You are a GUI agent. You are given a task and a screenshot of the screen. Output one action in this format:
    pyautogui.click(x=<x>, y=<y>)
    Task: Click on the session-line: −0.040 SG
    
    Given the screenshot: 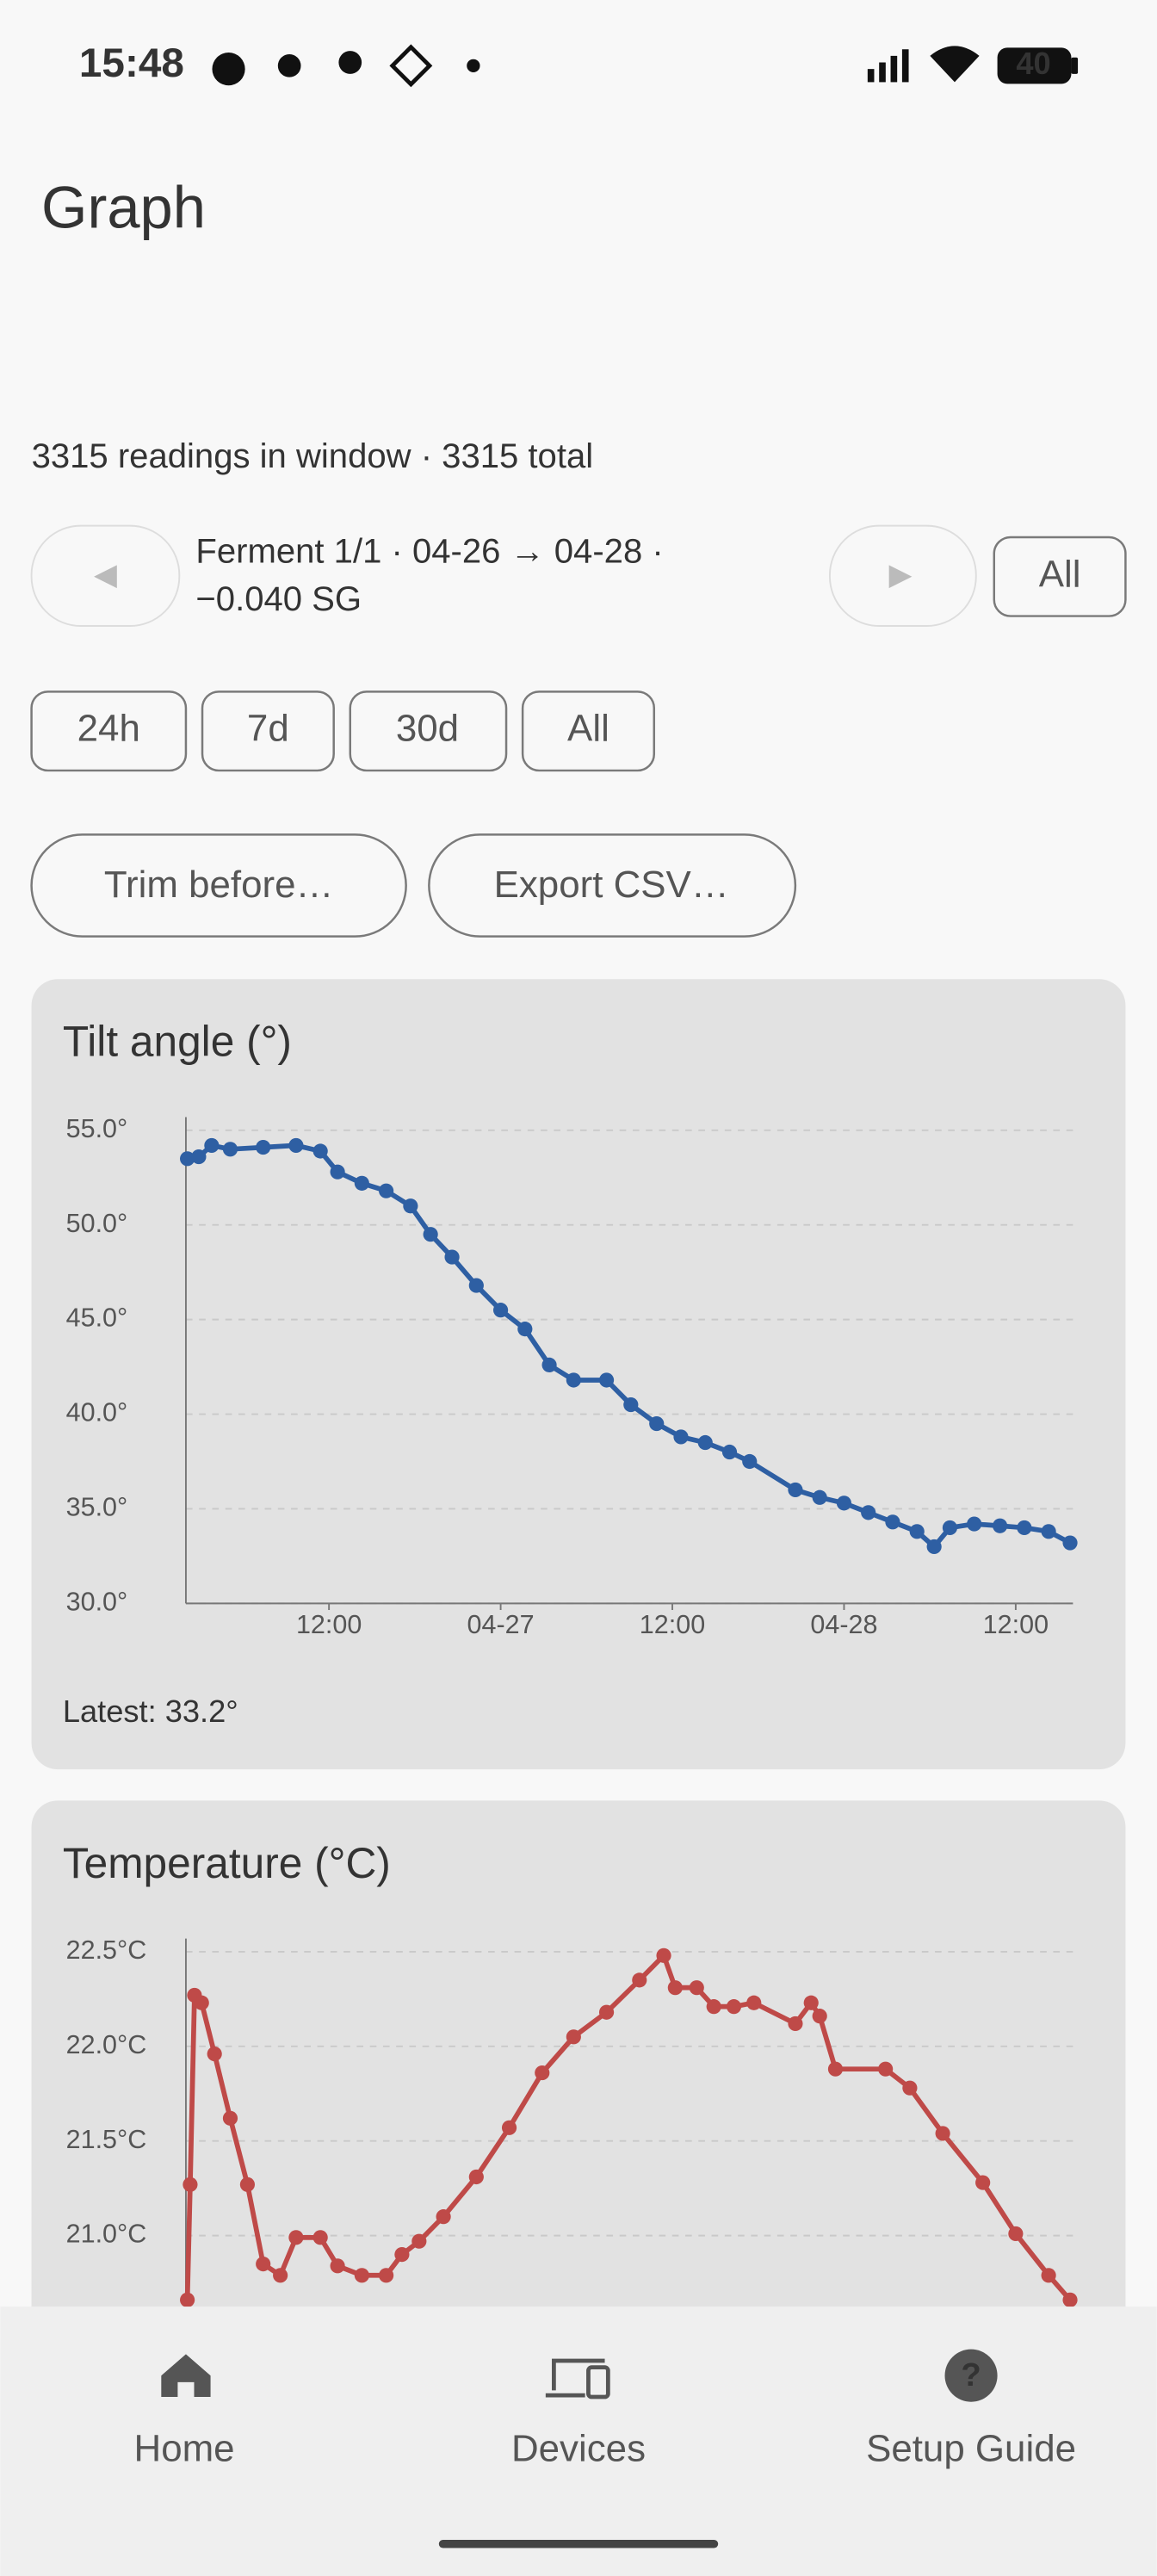 What is the action you would take?
    pyautogui.click(x=279, y=599)
    